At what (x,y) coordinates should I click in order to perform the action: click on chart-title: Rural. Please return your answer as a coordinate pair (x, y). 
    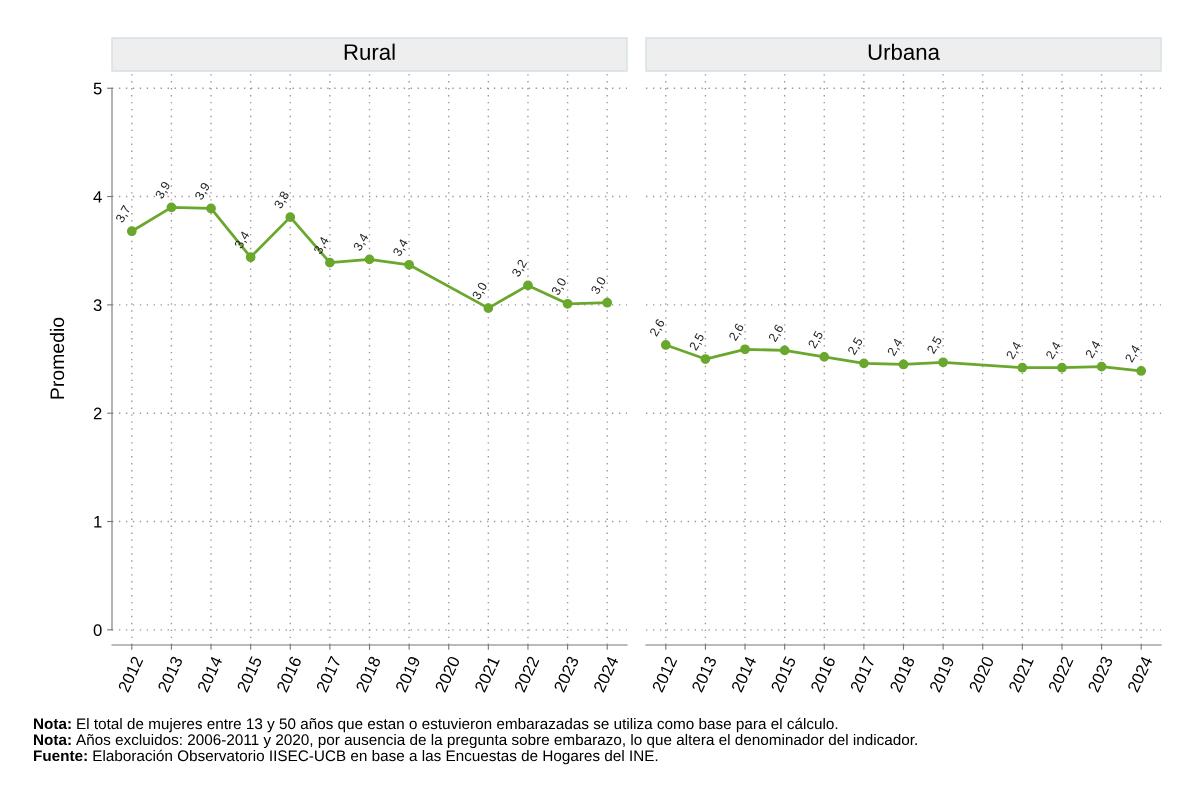
    Looking at the image, I should click on (369, 51).